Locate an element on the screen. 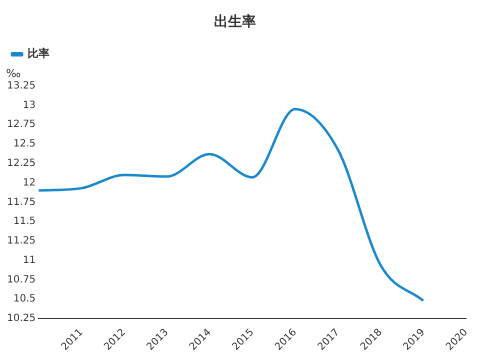 Image resolution: width=480 pixels, height=360 pixels. y-axis-title: ‰ is located at coordinates (13, 73).